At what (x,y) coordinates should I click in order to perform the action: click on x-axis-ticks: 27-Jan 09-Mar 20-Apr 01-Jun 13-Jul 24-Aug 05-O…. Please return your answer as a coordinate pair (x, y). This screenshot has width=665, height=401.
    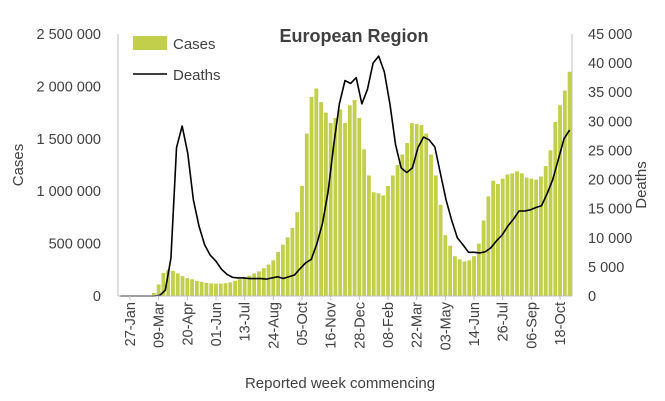
    Looking at the image, I should click on (346, 323).